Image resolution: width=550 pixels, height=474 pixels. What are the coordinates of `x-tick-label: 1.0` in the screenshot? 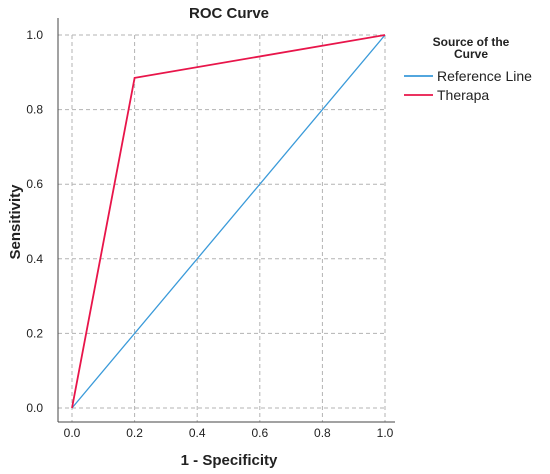 It's located at (385, 433).